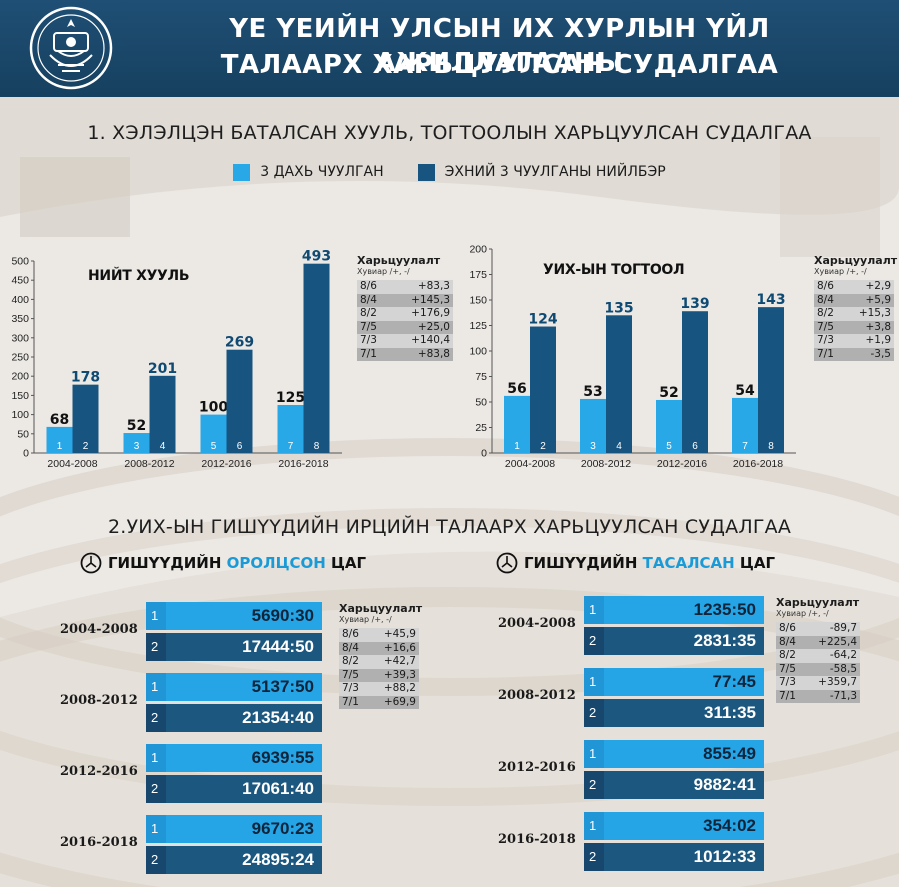  Describe the element at coordinates (399, 634) in the screenshot. I see `comparison-value: +45,9` at that location.